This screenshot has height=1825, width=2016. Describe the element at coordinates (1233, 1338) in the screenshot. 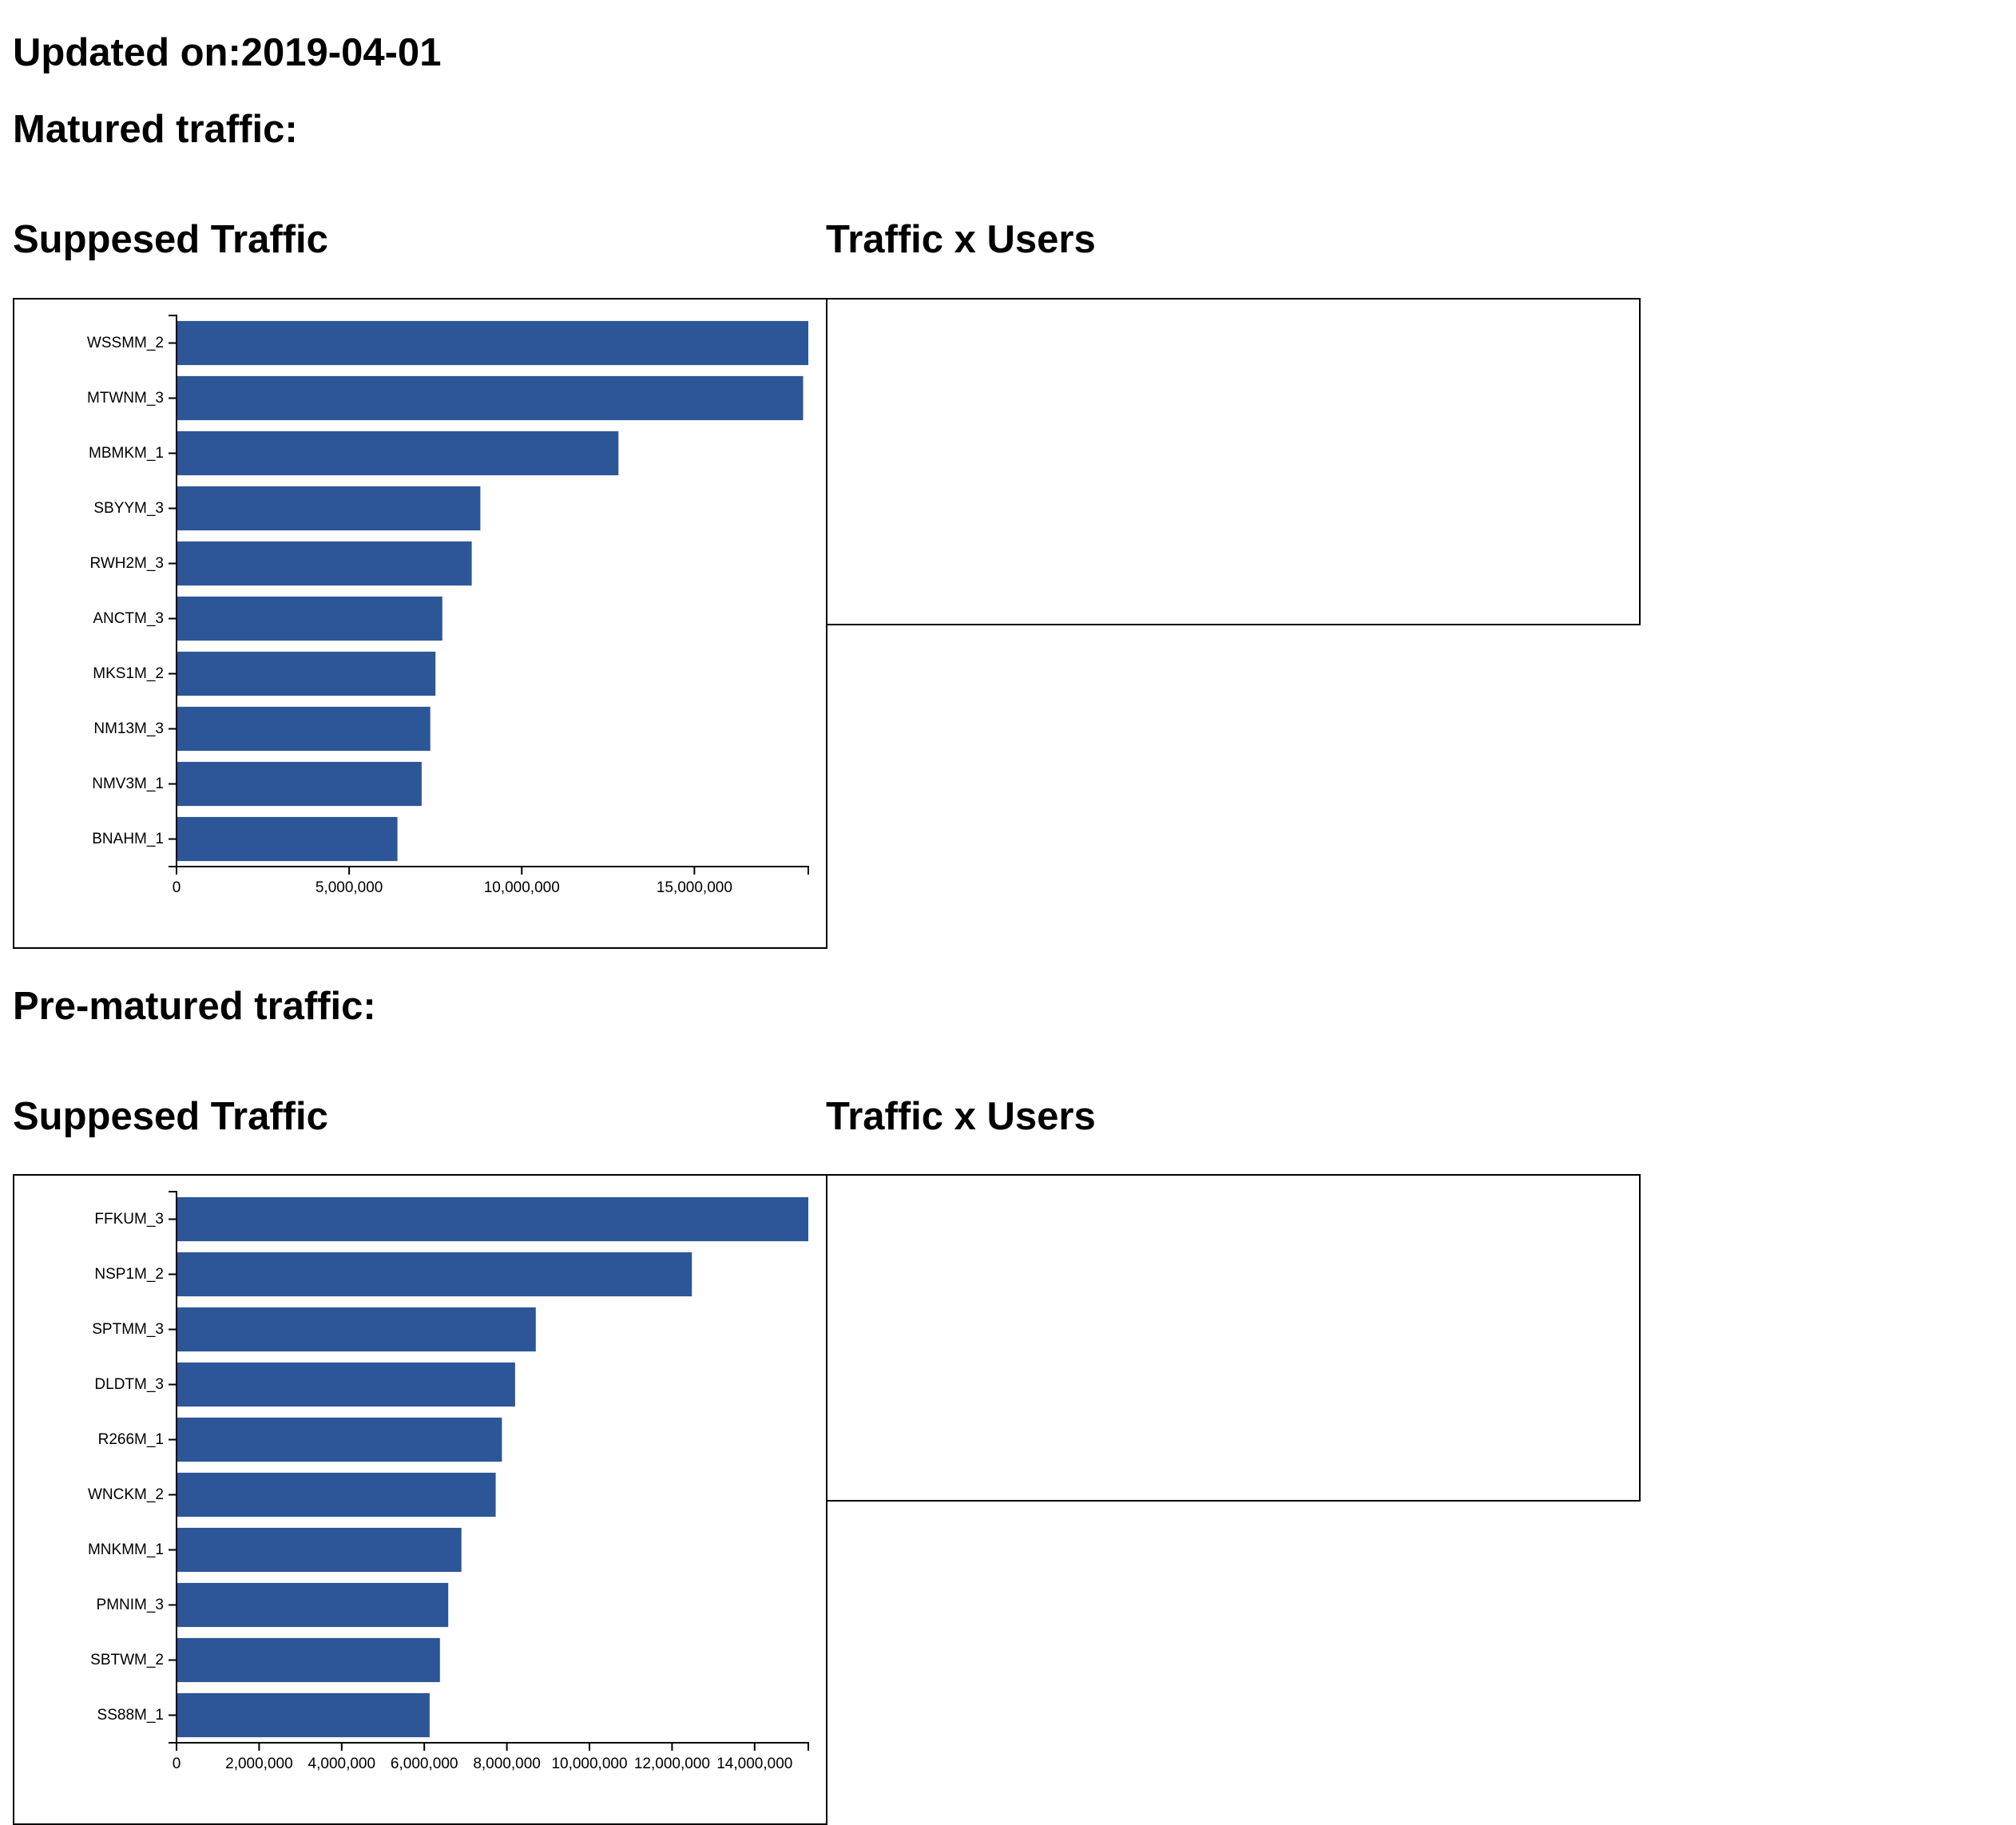

I see `prematured-users-chart` at that location.